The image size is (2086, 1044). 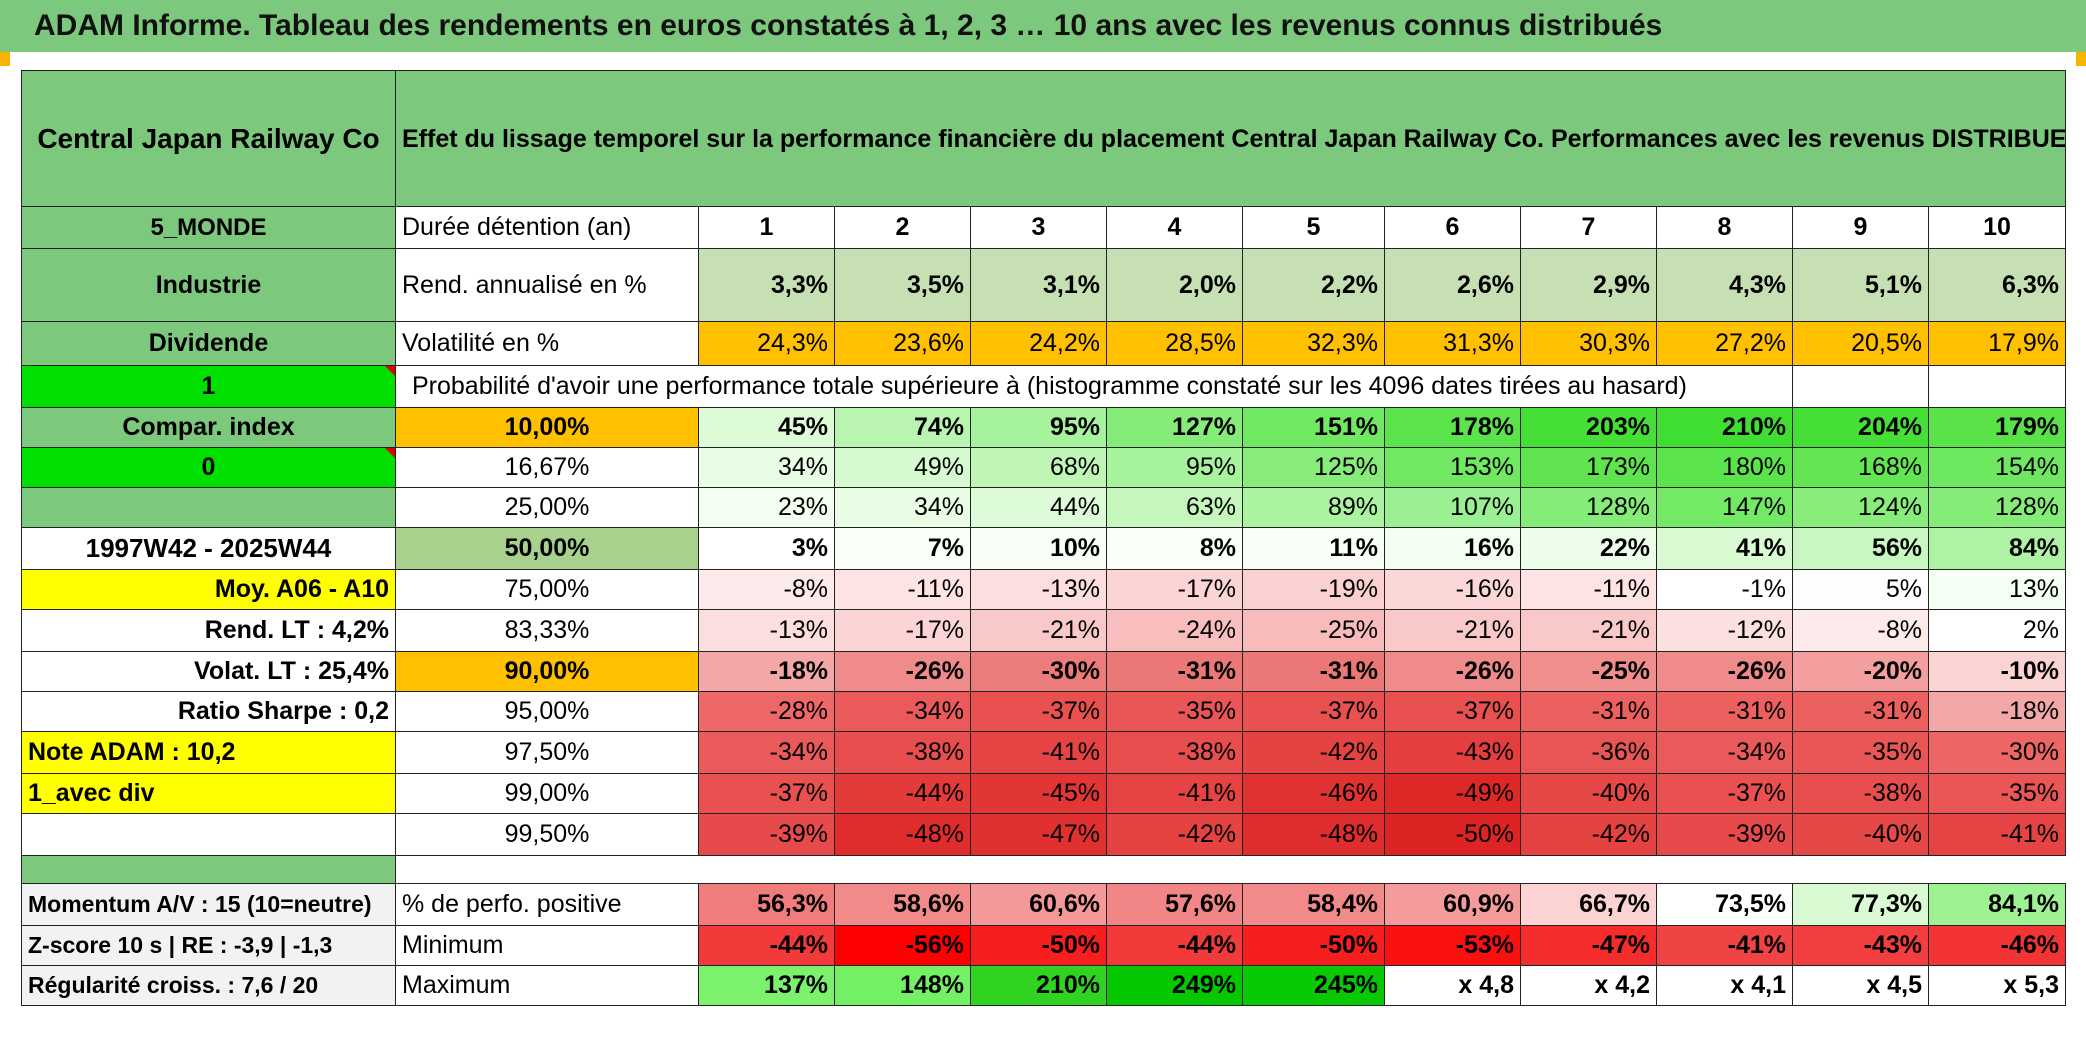 I want to click on quantile-label: 95,00%, so click(x=547, y=711).